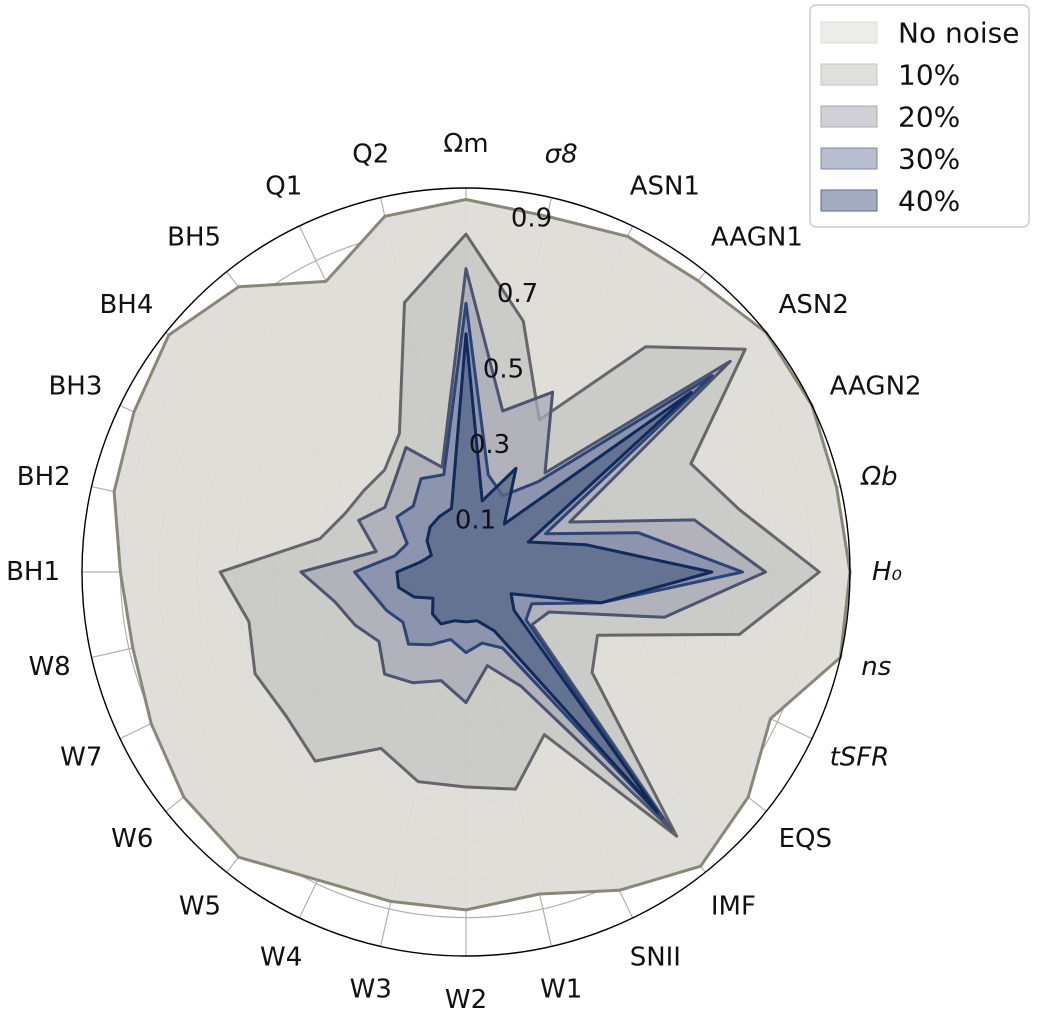 The width and height of the screenshot is (1039, 1024). I want to click on axis-label: W7, so click(81, 758).